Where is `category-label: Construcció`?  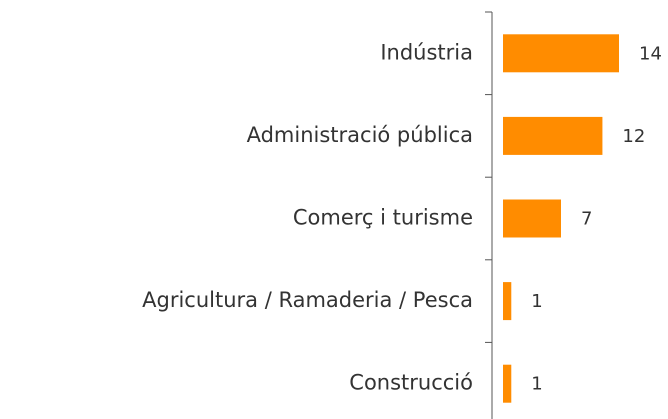
category-label: Construcció is located at coordinates (411, 383).